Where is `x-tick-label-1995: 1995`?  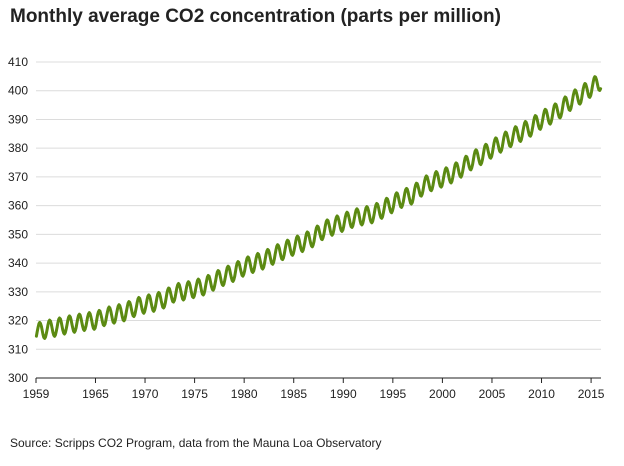
x-tick-label-1995: 1995 is located at coordinates (392, 394).